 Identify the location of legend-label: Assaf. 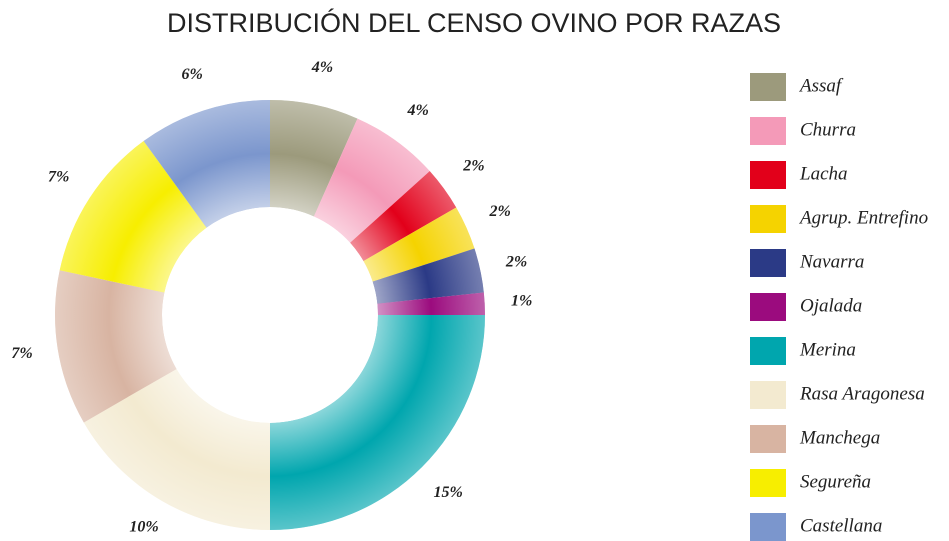
(821, 85).